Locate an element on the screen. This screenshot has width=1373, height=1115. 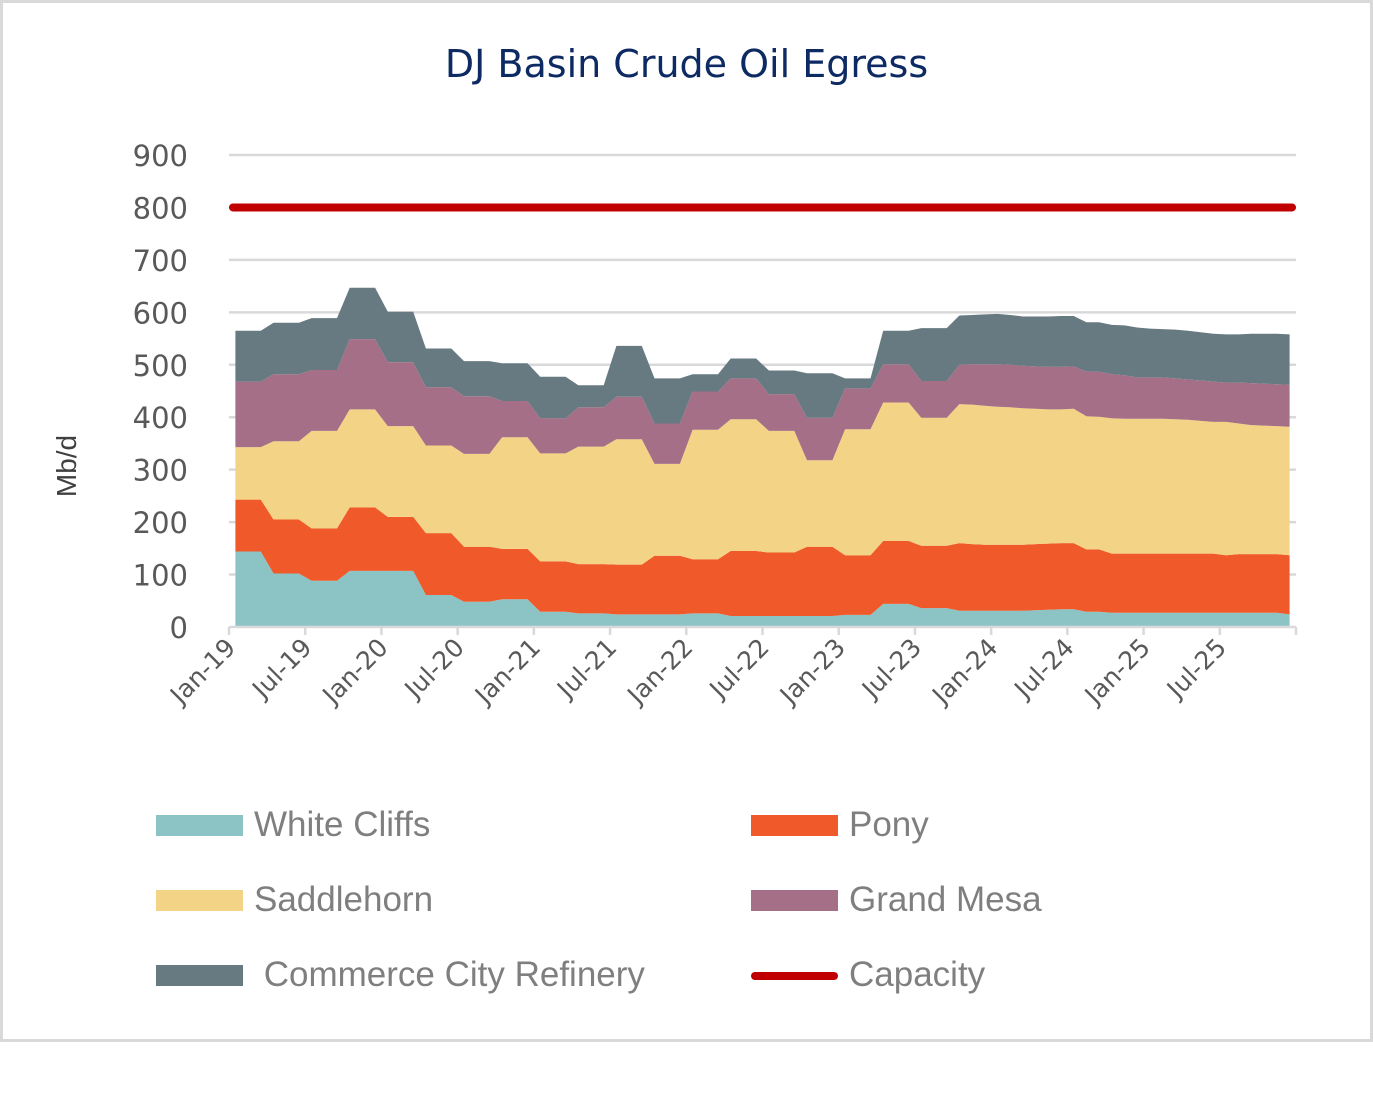
legend-label: Pony is located at coordinates (889, 824).